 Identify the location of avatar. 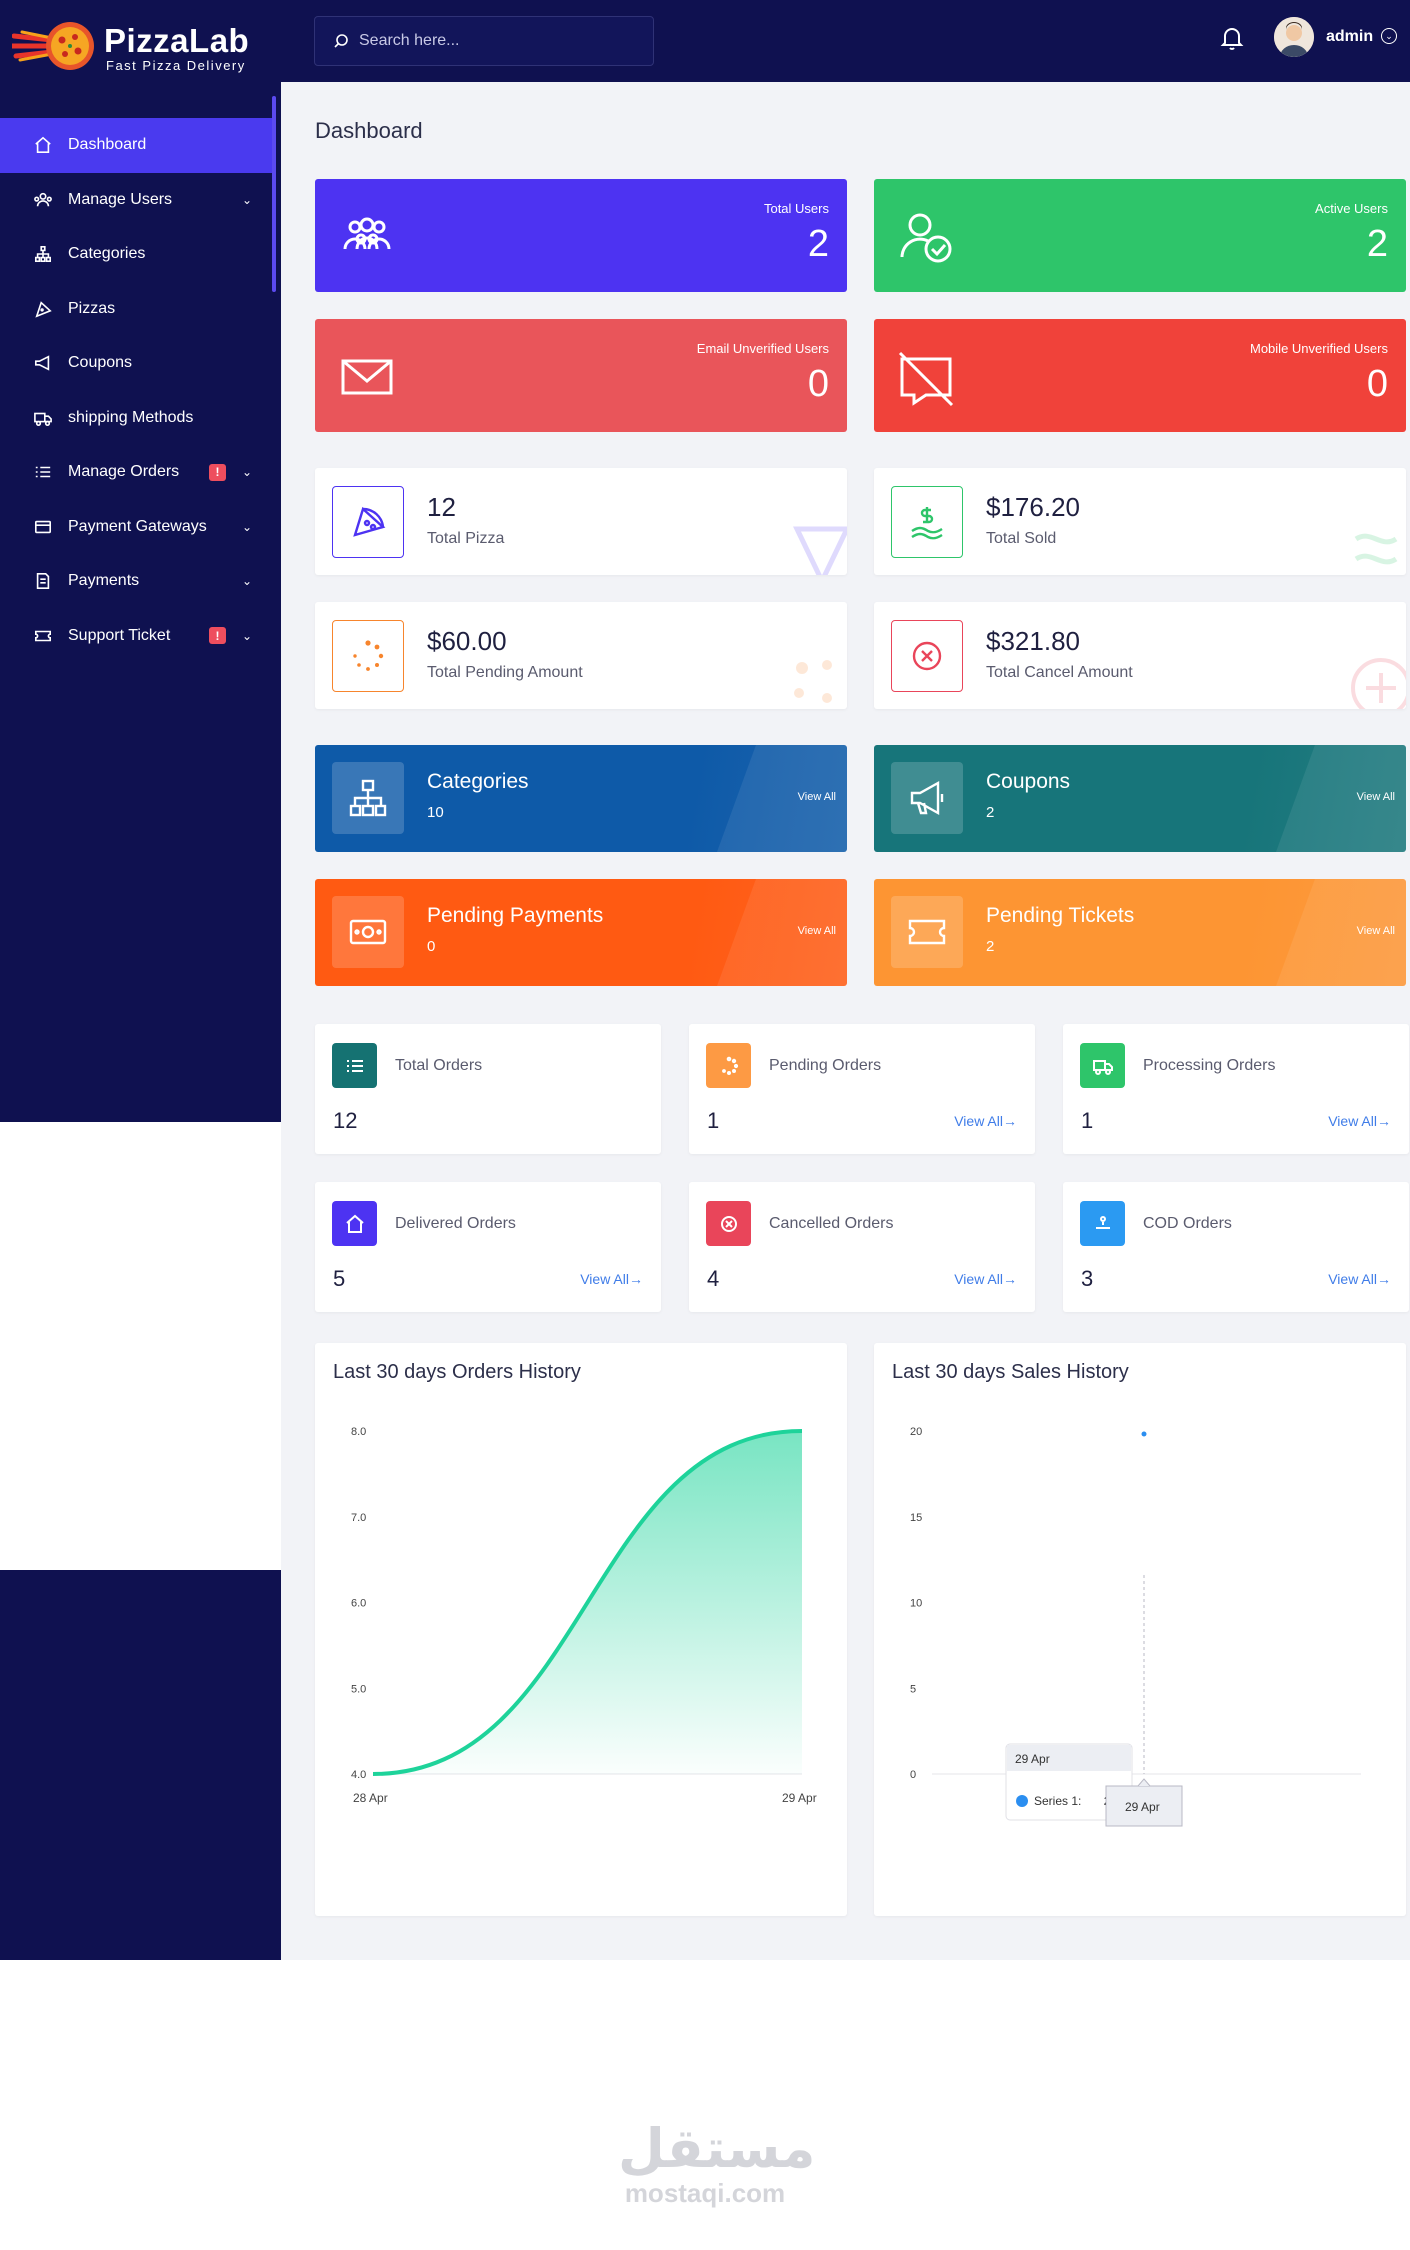
(1294, 37).